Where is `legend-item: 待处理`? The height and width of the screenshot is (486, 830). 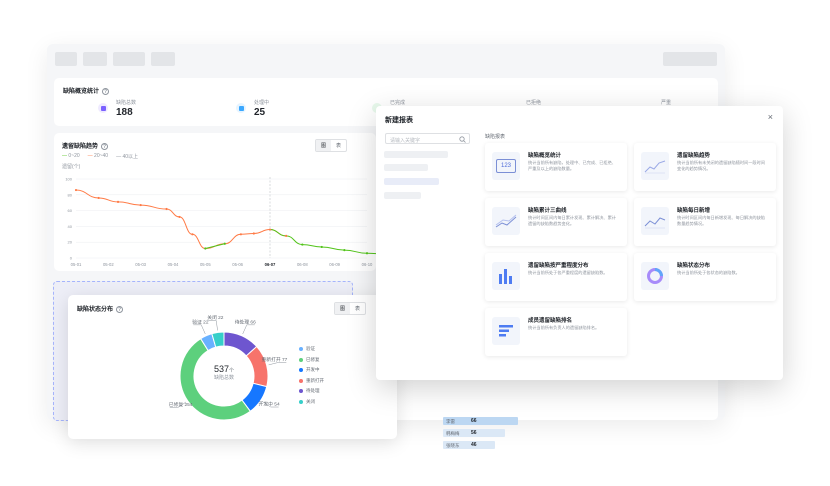 legend-item: 待处理 is located at coordinates (311, 391).